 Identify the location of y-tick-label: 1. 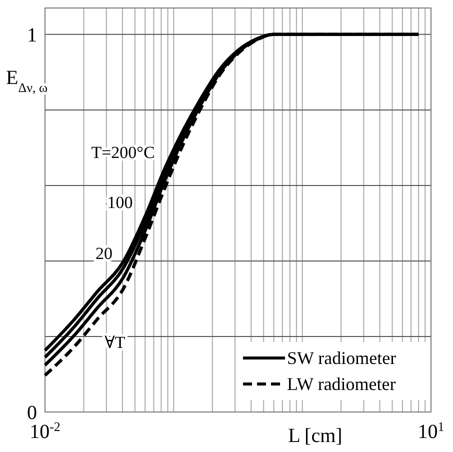
(32, 35).